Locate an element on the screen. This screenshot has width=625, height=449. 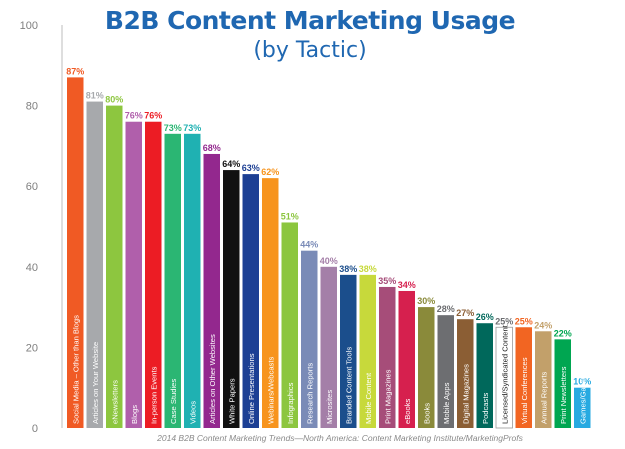
bar-value-label: 24% is located at coordinates (543, 325).